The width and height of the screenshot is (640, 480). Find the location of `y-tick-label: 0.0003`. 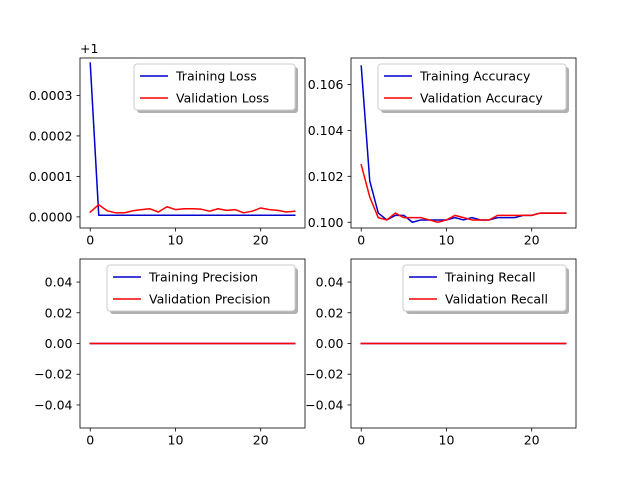

y-tick-label: 0.0003 is located at coordinates (51, 95).